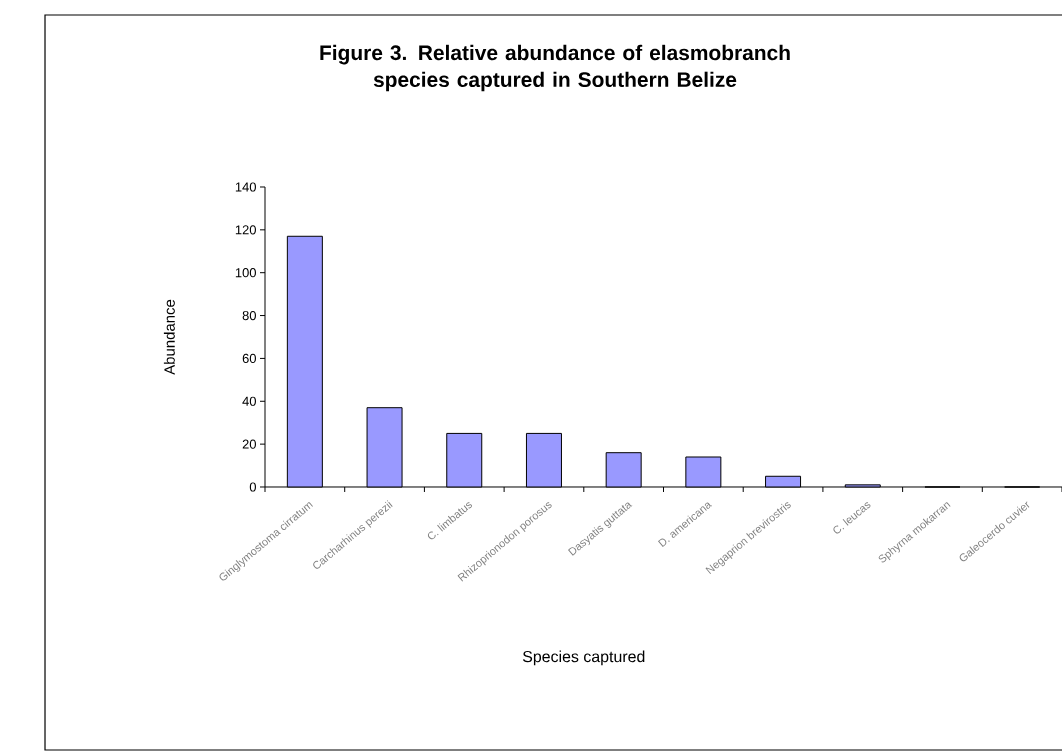 The width and height of the screenshot is (1062, 754). I want to click on x-axis-title: Species captured, so click(583, 658).